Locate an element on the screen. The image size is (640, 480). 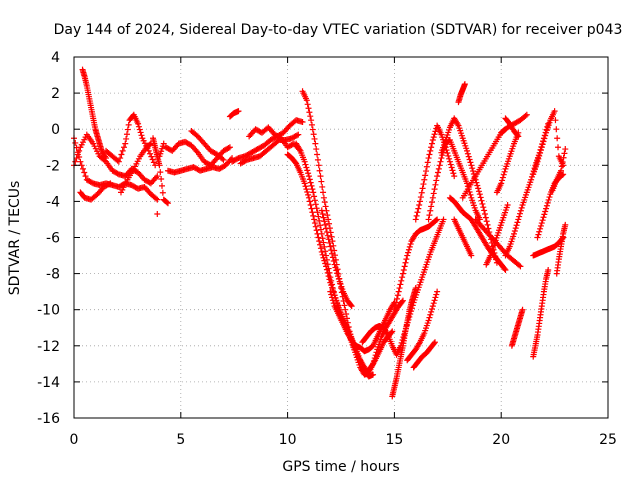
x-tick-label: 10 is located at coordinates (288, 440).